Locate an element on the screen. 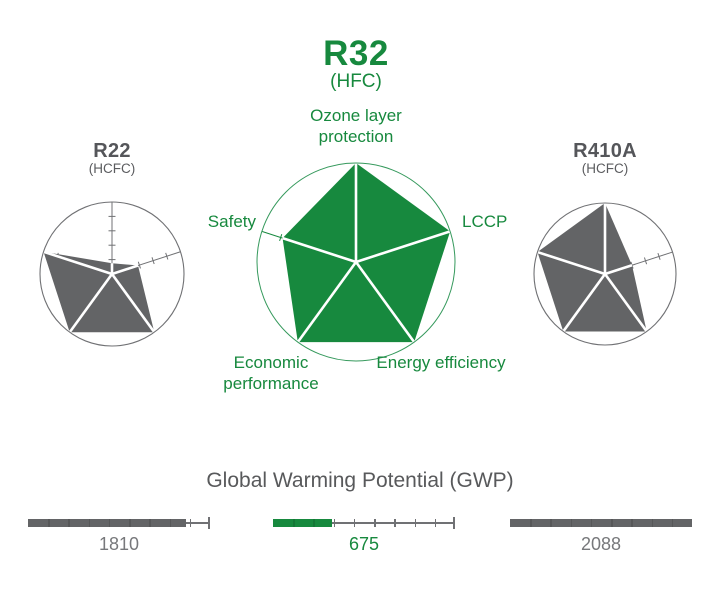 The width and height of the screenshot is (720, 600). axis-label-economic-performance: Economic performance is located at coordinates (271, 373).